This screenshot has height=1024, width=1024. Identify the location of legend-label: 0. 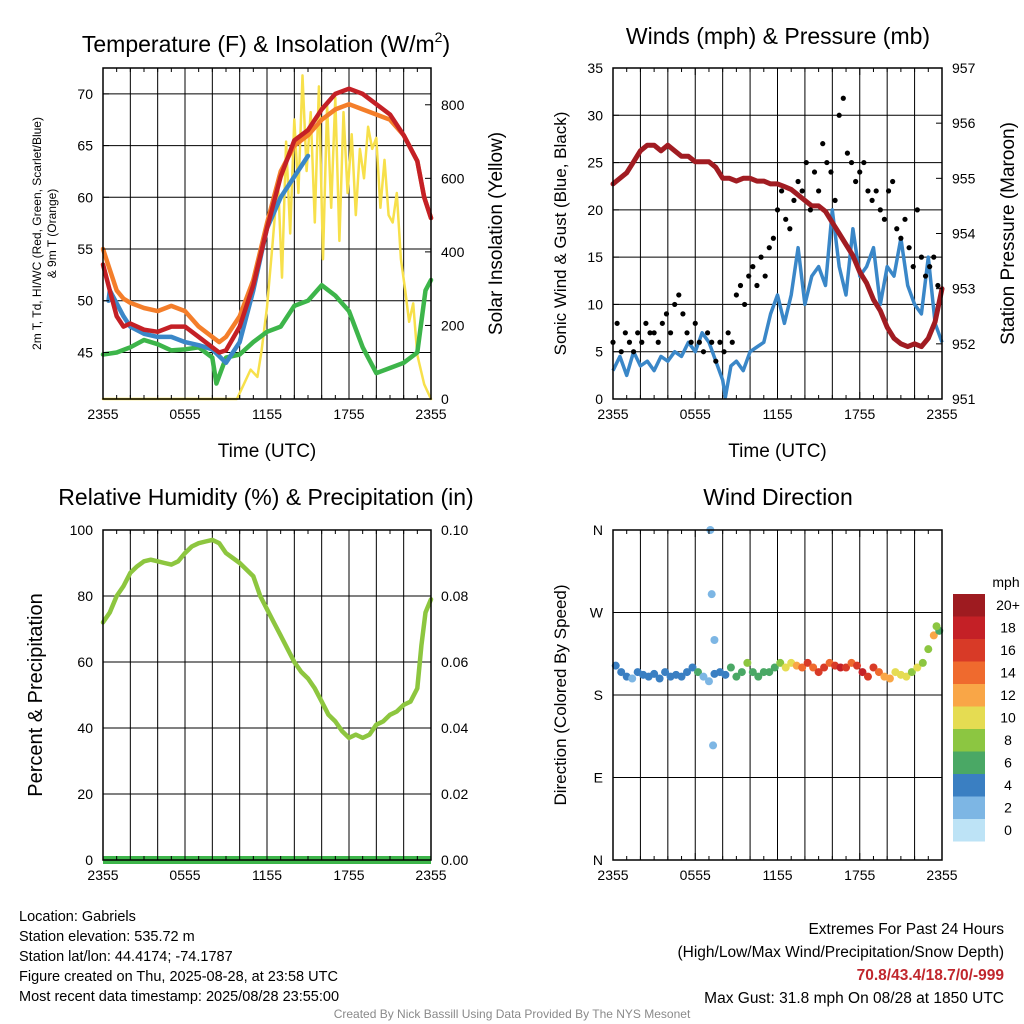
(1008, 830).